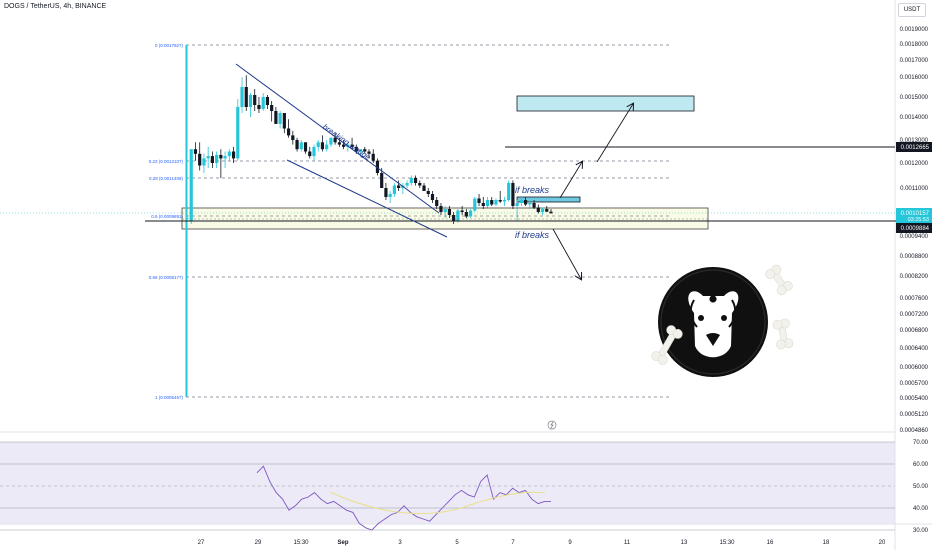 Image resolution: width=932 pixels, height=550 pixels. What do you see at coordinates (914, 78) in the screenshot?
I see `price-axis-tick: 0.0016000` at bounding box center [914, 78].